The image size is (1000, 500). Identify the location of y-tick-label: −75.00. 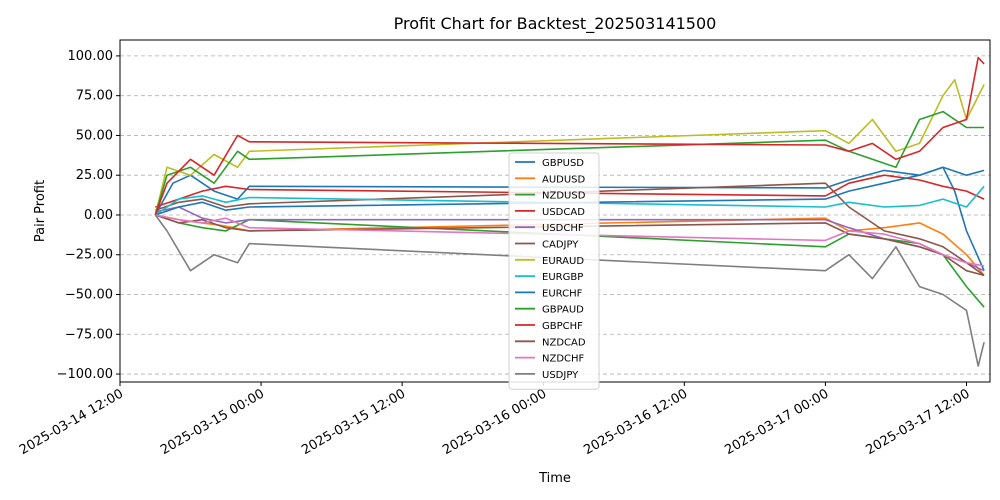
(89, 334).